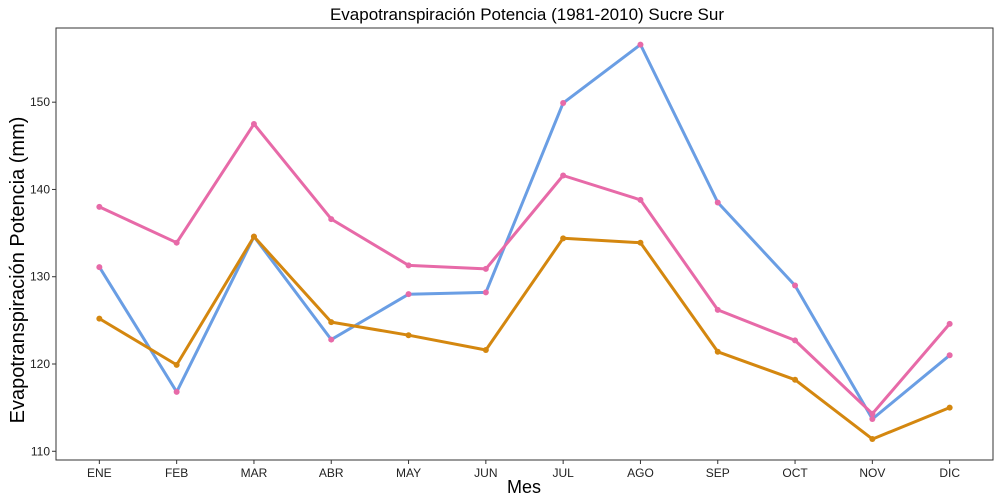 The width and height of the screenshot is (1000, 500). Describe the element at coordinates (640, 473) in the screenshot. I see `x-tick-label: AGO` at that location.